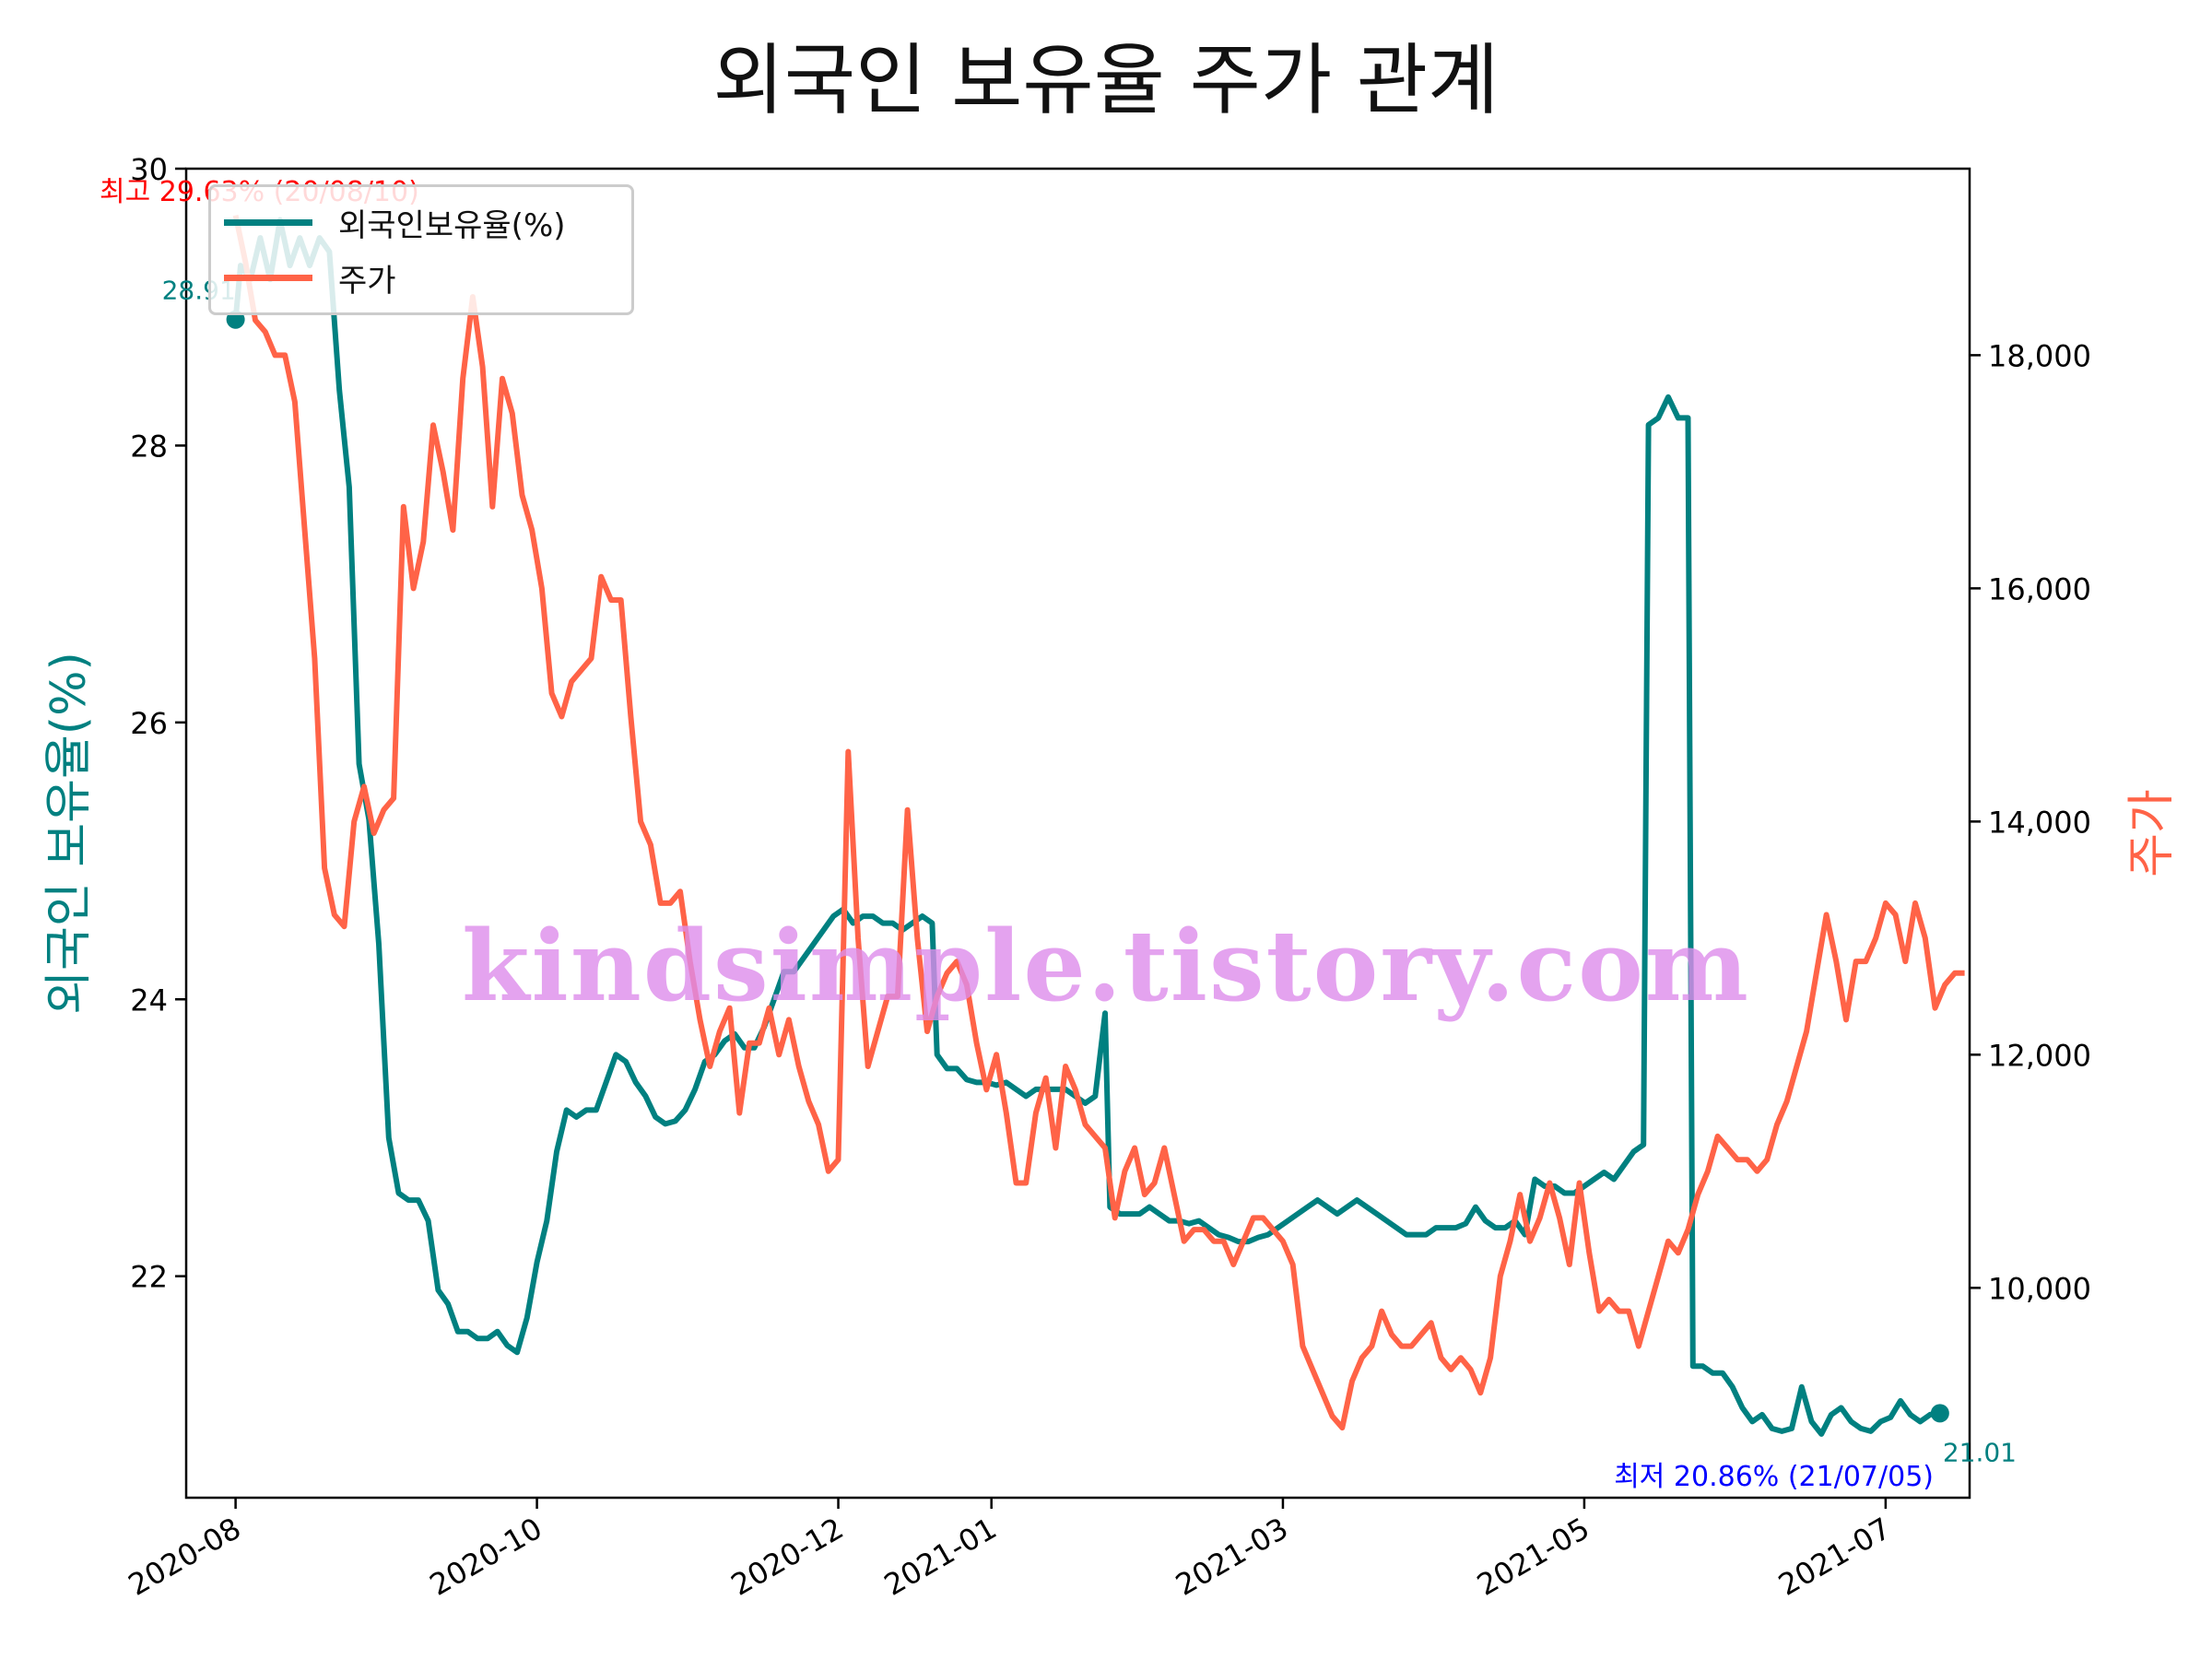  What do you see at coordinates (940, 1557) in the screenshot?
I see `x-tick-label: 2021-01` at bounding box center [940, 1557].